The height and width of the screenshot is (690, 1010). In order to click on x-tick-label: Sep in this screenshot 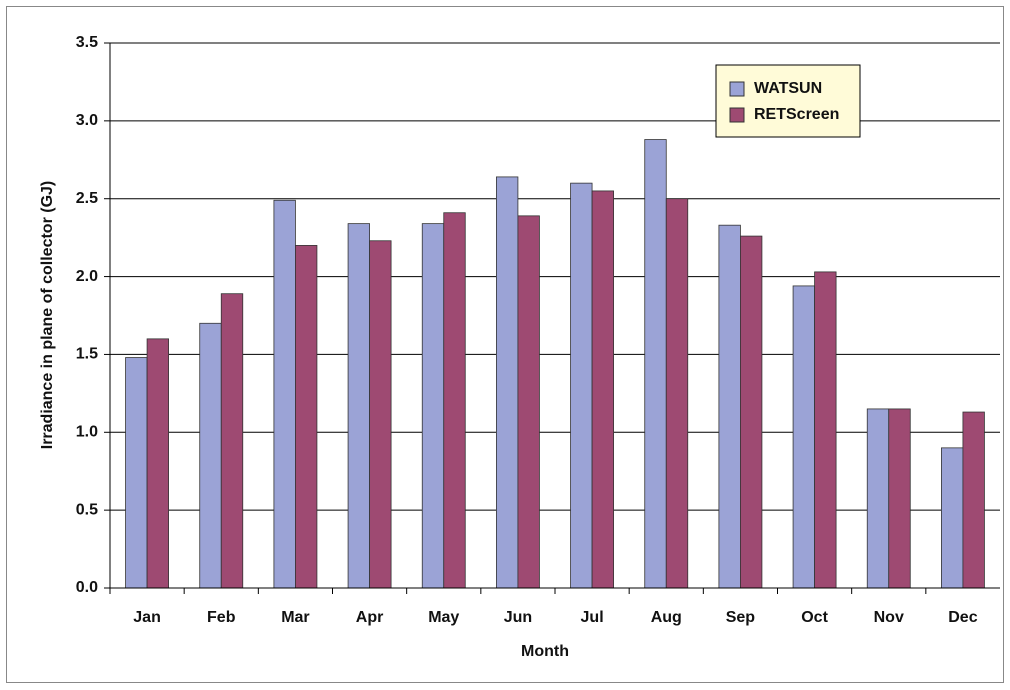, I will do `click(741, 617)`.